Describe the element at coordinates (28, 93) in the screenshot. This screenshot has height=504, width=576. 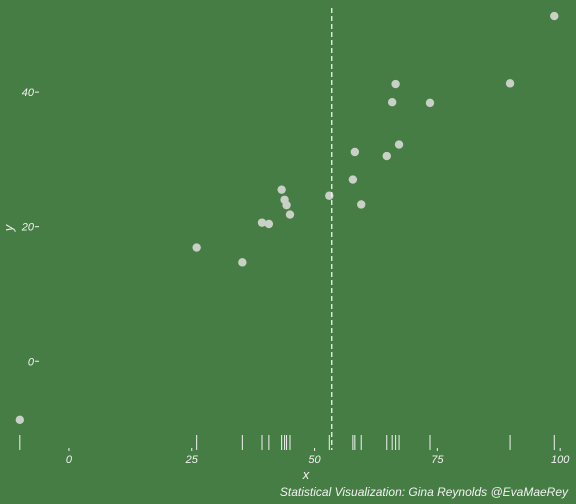
I see `y-tick-label: 40` at that location.